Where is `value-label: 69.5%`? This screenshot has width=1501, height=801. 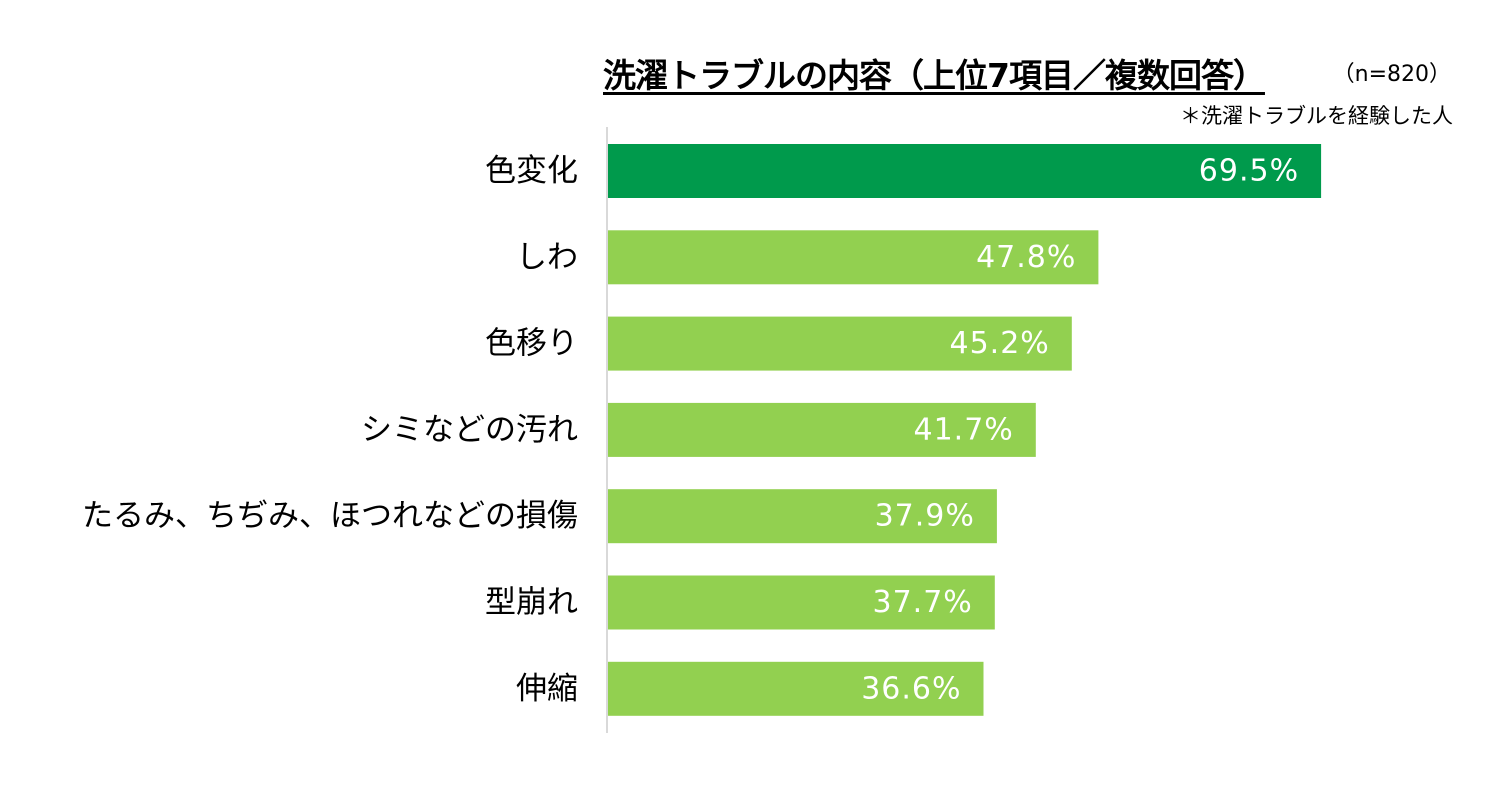 value-label: 69.5% is located at coordinates (1249, 171).